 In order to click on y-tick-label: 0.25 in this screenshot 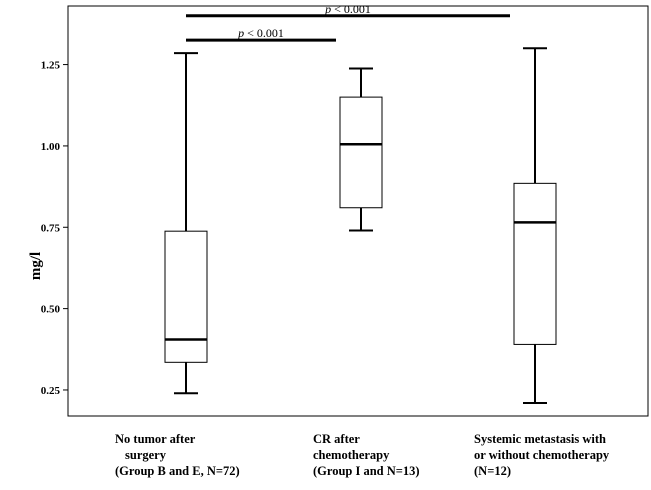, I will do `click(51, 391)`.